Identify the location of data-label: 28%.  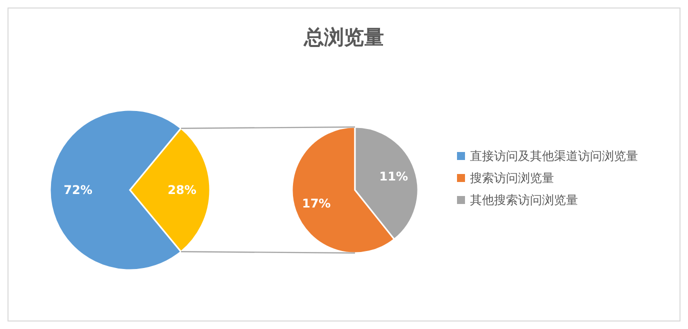
(182, 190).